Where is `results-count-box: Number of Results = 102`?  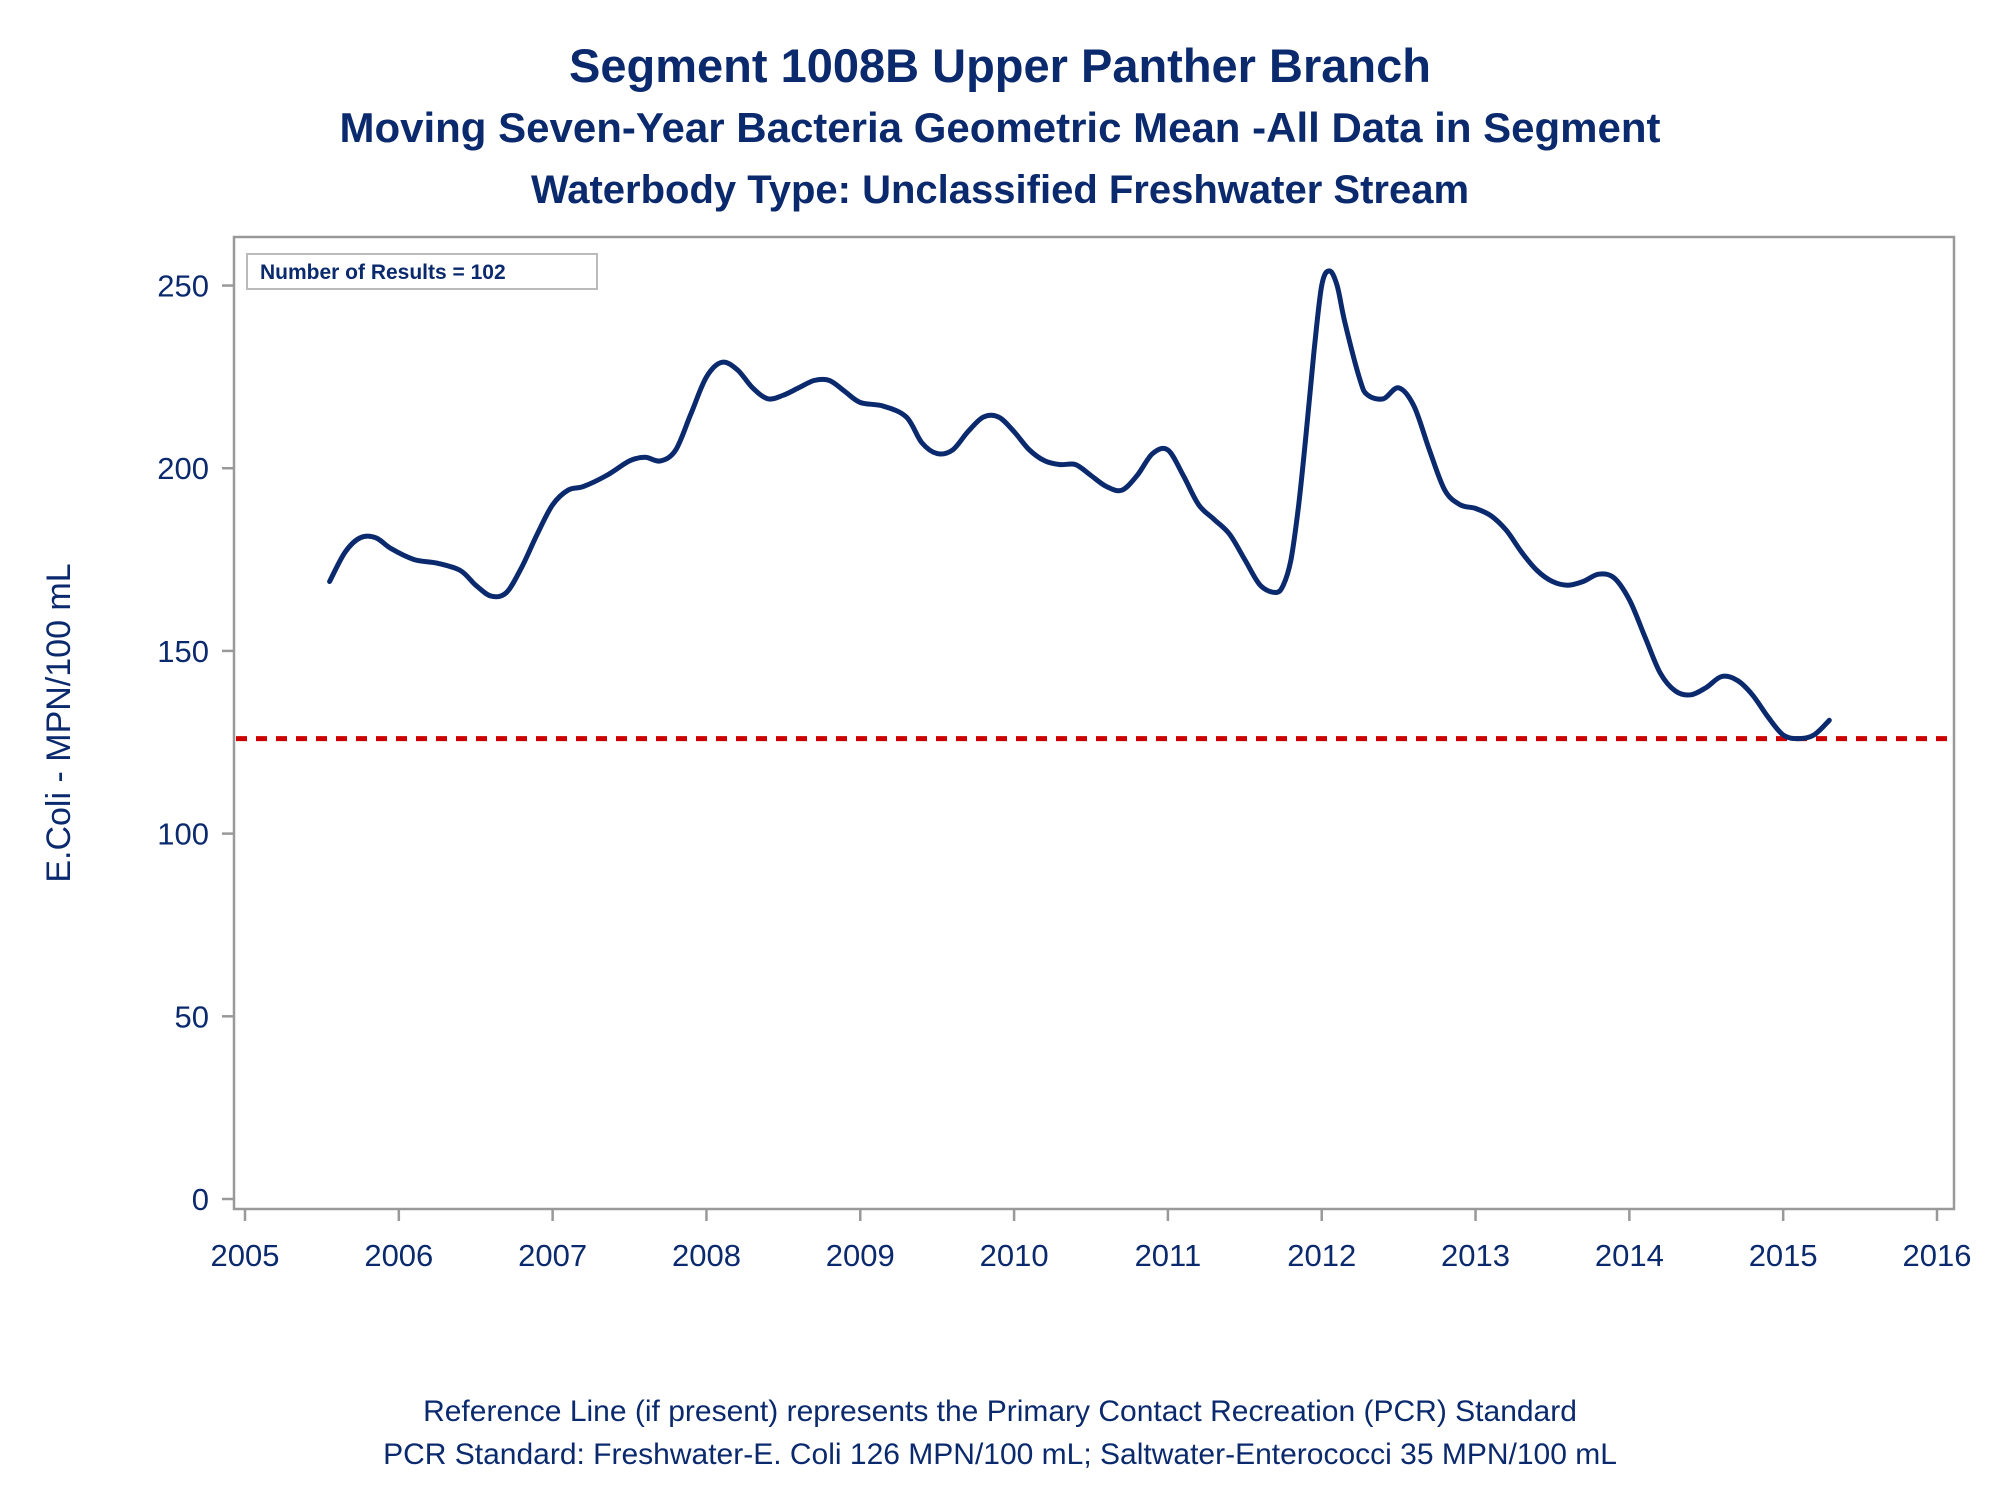 results-count-box: Number of Results = 102 is located at coordinates (422, 271).